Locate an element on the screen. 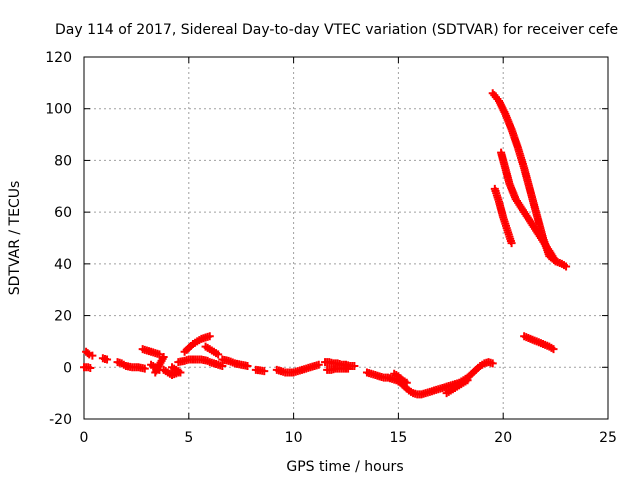 This screenshot has width=640, height=480. series-s13 is located at coordinates (216, 364).